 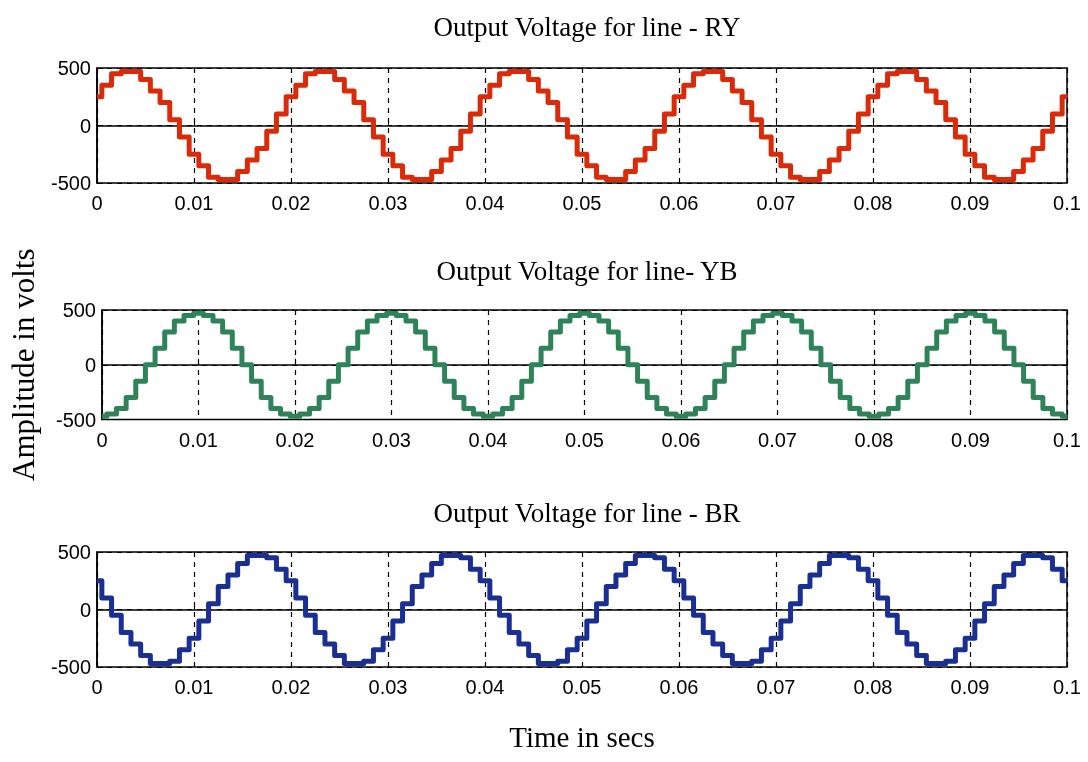 I want to click on y-axis-title: Amplitude in volts, so click(x=23, y=364).